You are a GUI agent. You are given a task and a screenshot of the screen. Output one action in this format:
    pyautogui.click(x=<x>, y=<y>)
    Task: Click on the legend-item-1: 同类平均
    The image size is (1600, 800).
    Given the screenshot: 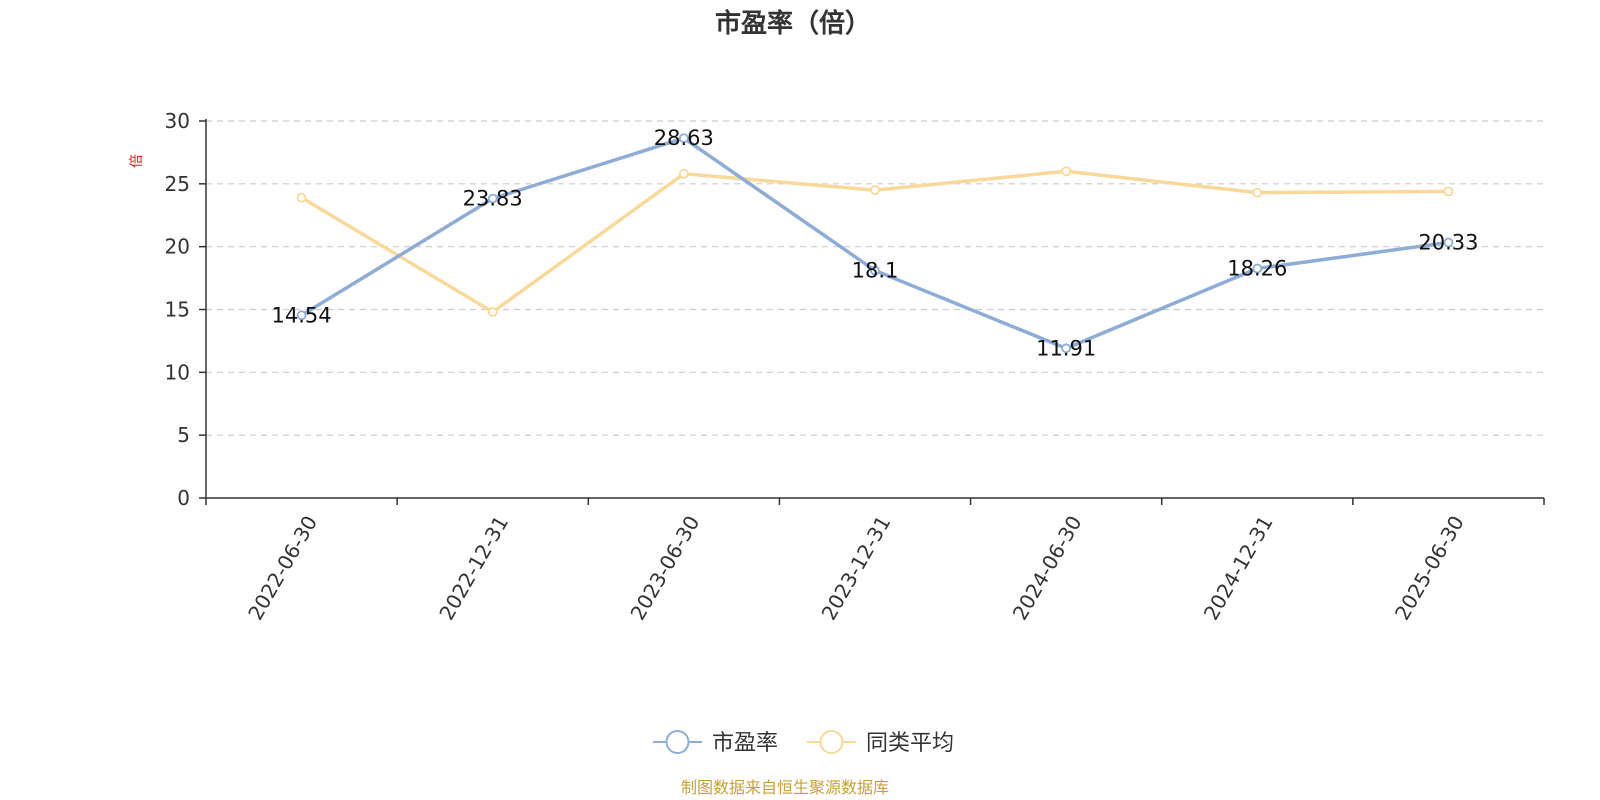 What is the action you would take?
    pyautogui.click(x=880, y=743)
    